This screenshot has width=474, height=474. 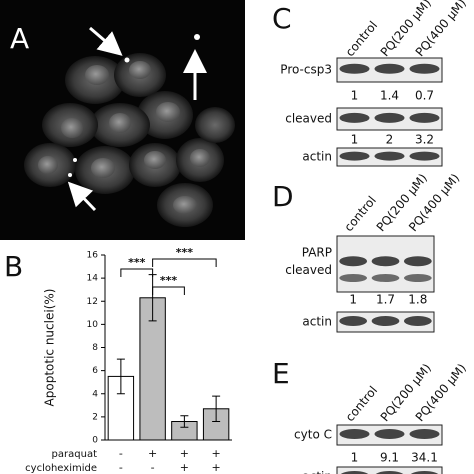 What do you see at coordinates (75, 454) in the screenshot?
I see `condition-name: paraquat` at bounding box center [75, 454].